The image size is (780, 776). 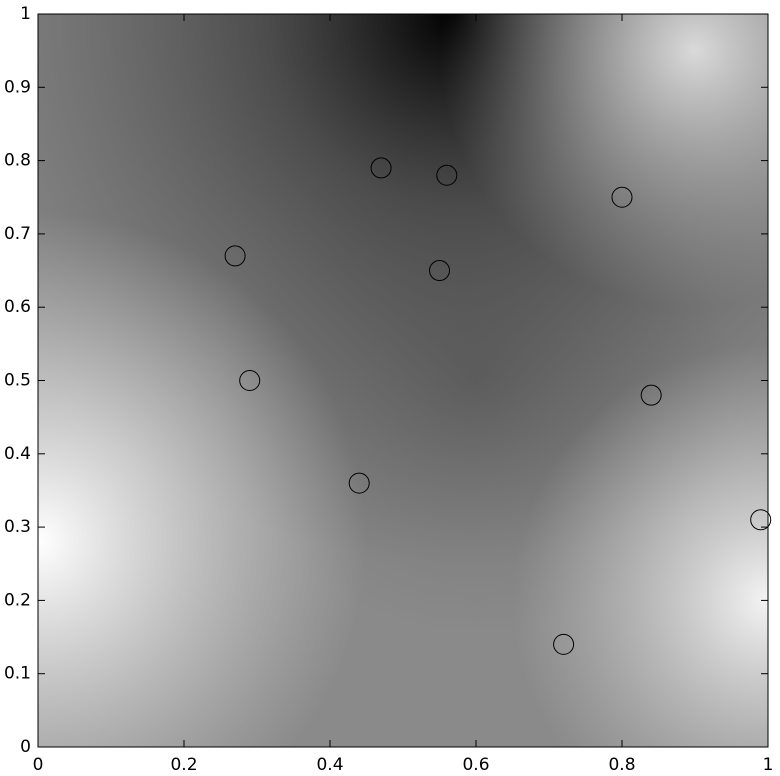 What do you see at coordinates (17, 234) in the screenshot?
I see `y-tick-label: 0.7` at bounding box center [17, 234].